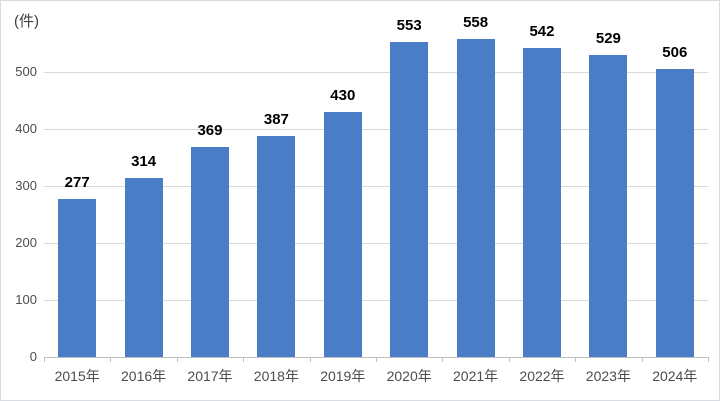 Image resolution: width=720 pixels, height=401 pixels. Describe the element at coordinates (210, 130) in the screenshot. I see `data-label: 369` at that location.